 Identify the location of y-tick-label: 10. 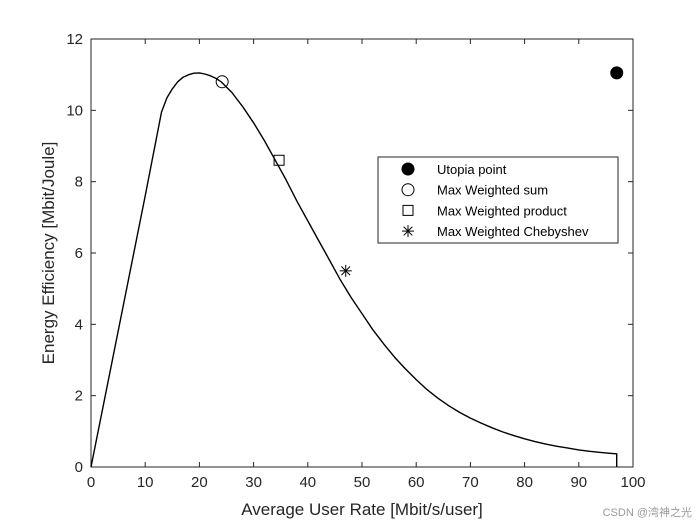
(74, 110).